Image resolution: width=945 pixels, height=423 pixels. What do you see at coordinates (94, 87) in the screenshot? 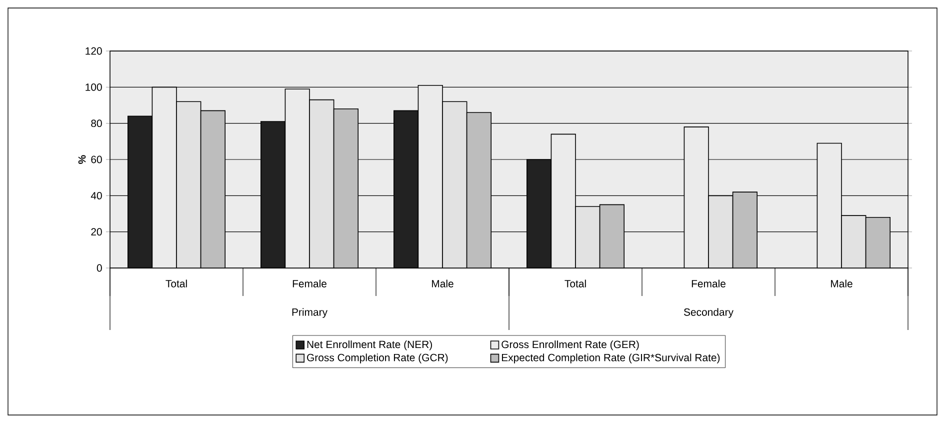
I see `y-tick-label: 100` at bounding box center [94, 87].